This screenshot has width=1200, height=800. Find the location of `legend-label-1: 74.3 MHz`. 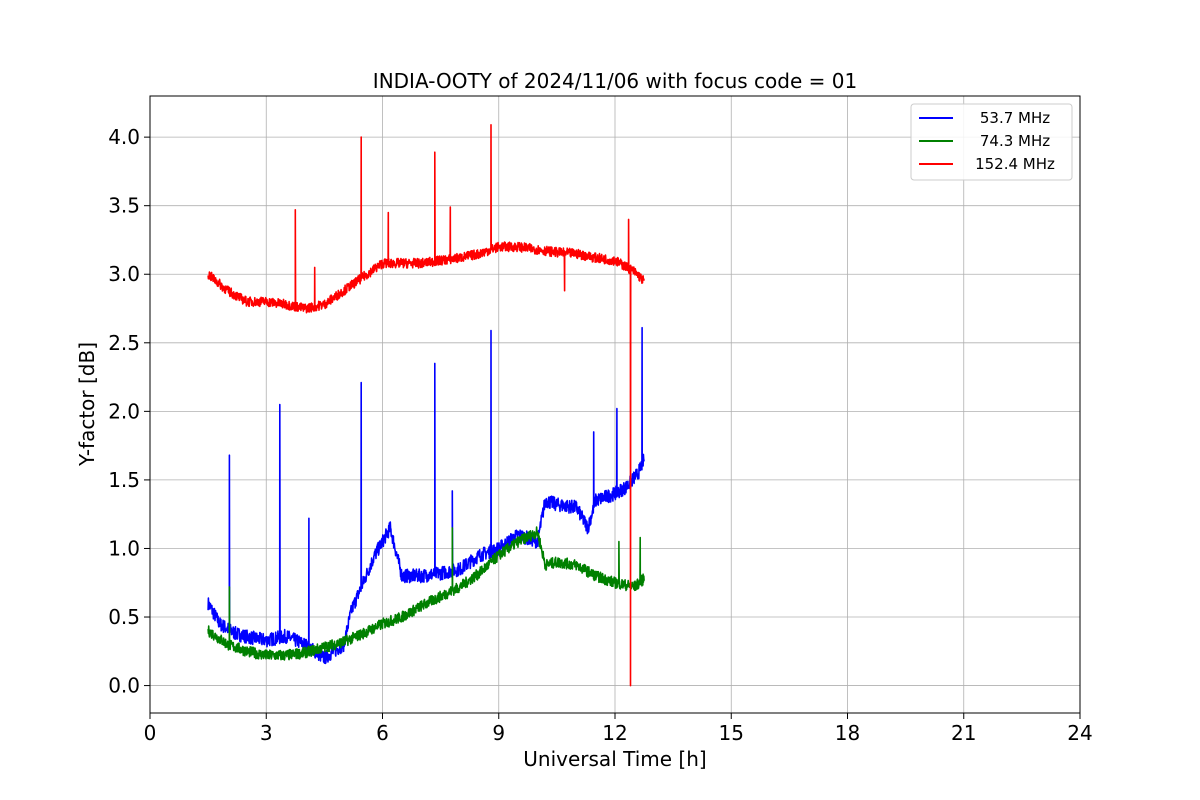

legend-label-1: 74.3 MHz is located at coordinates (1015, 141).